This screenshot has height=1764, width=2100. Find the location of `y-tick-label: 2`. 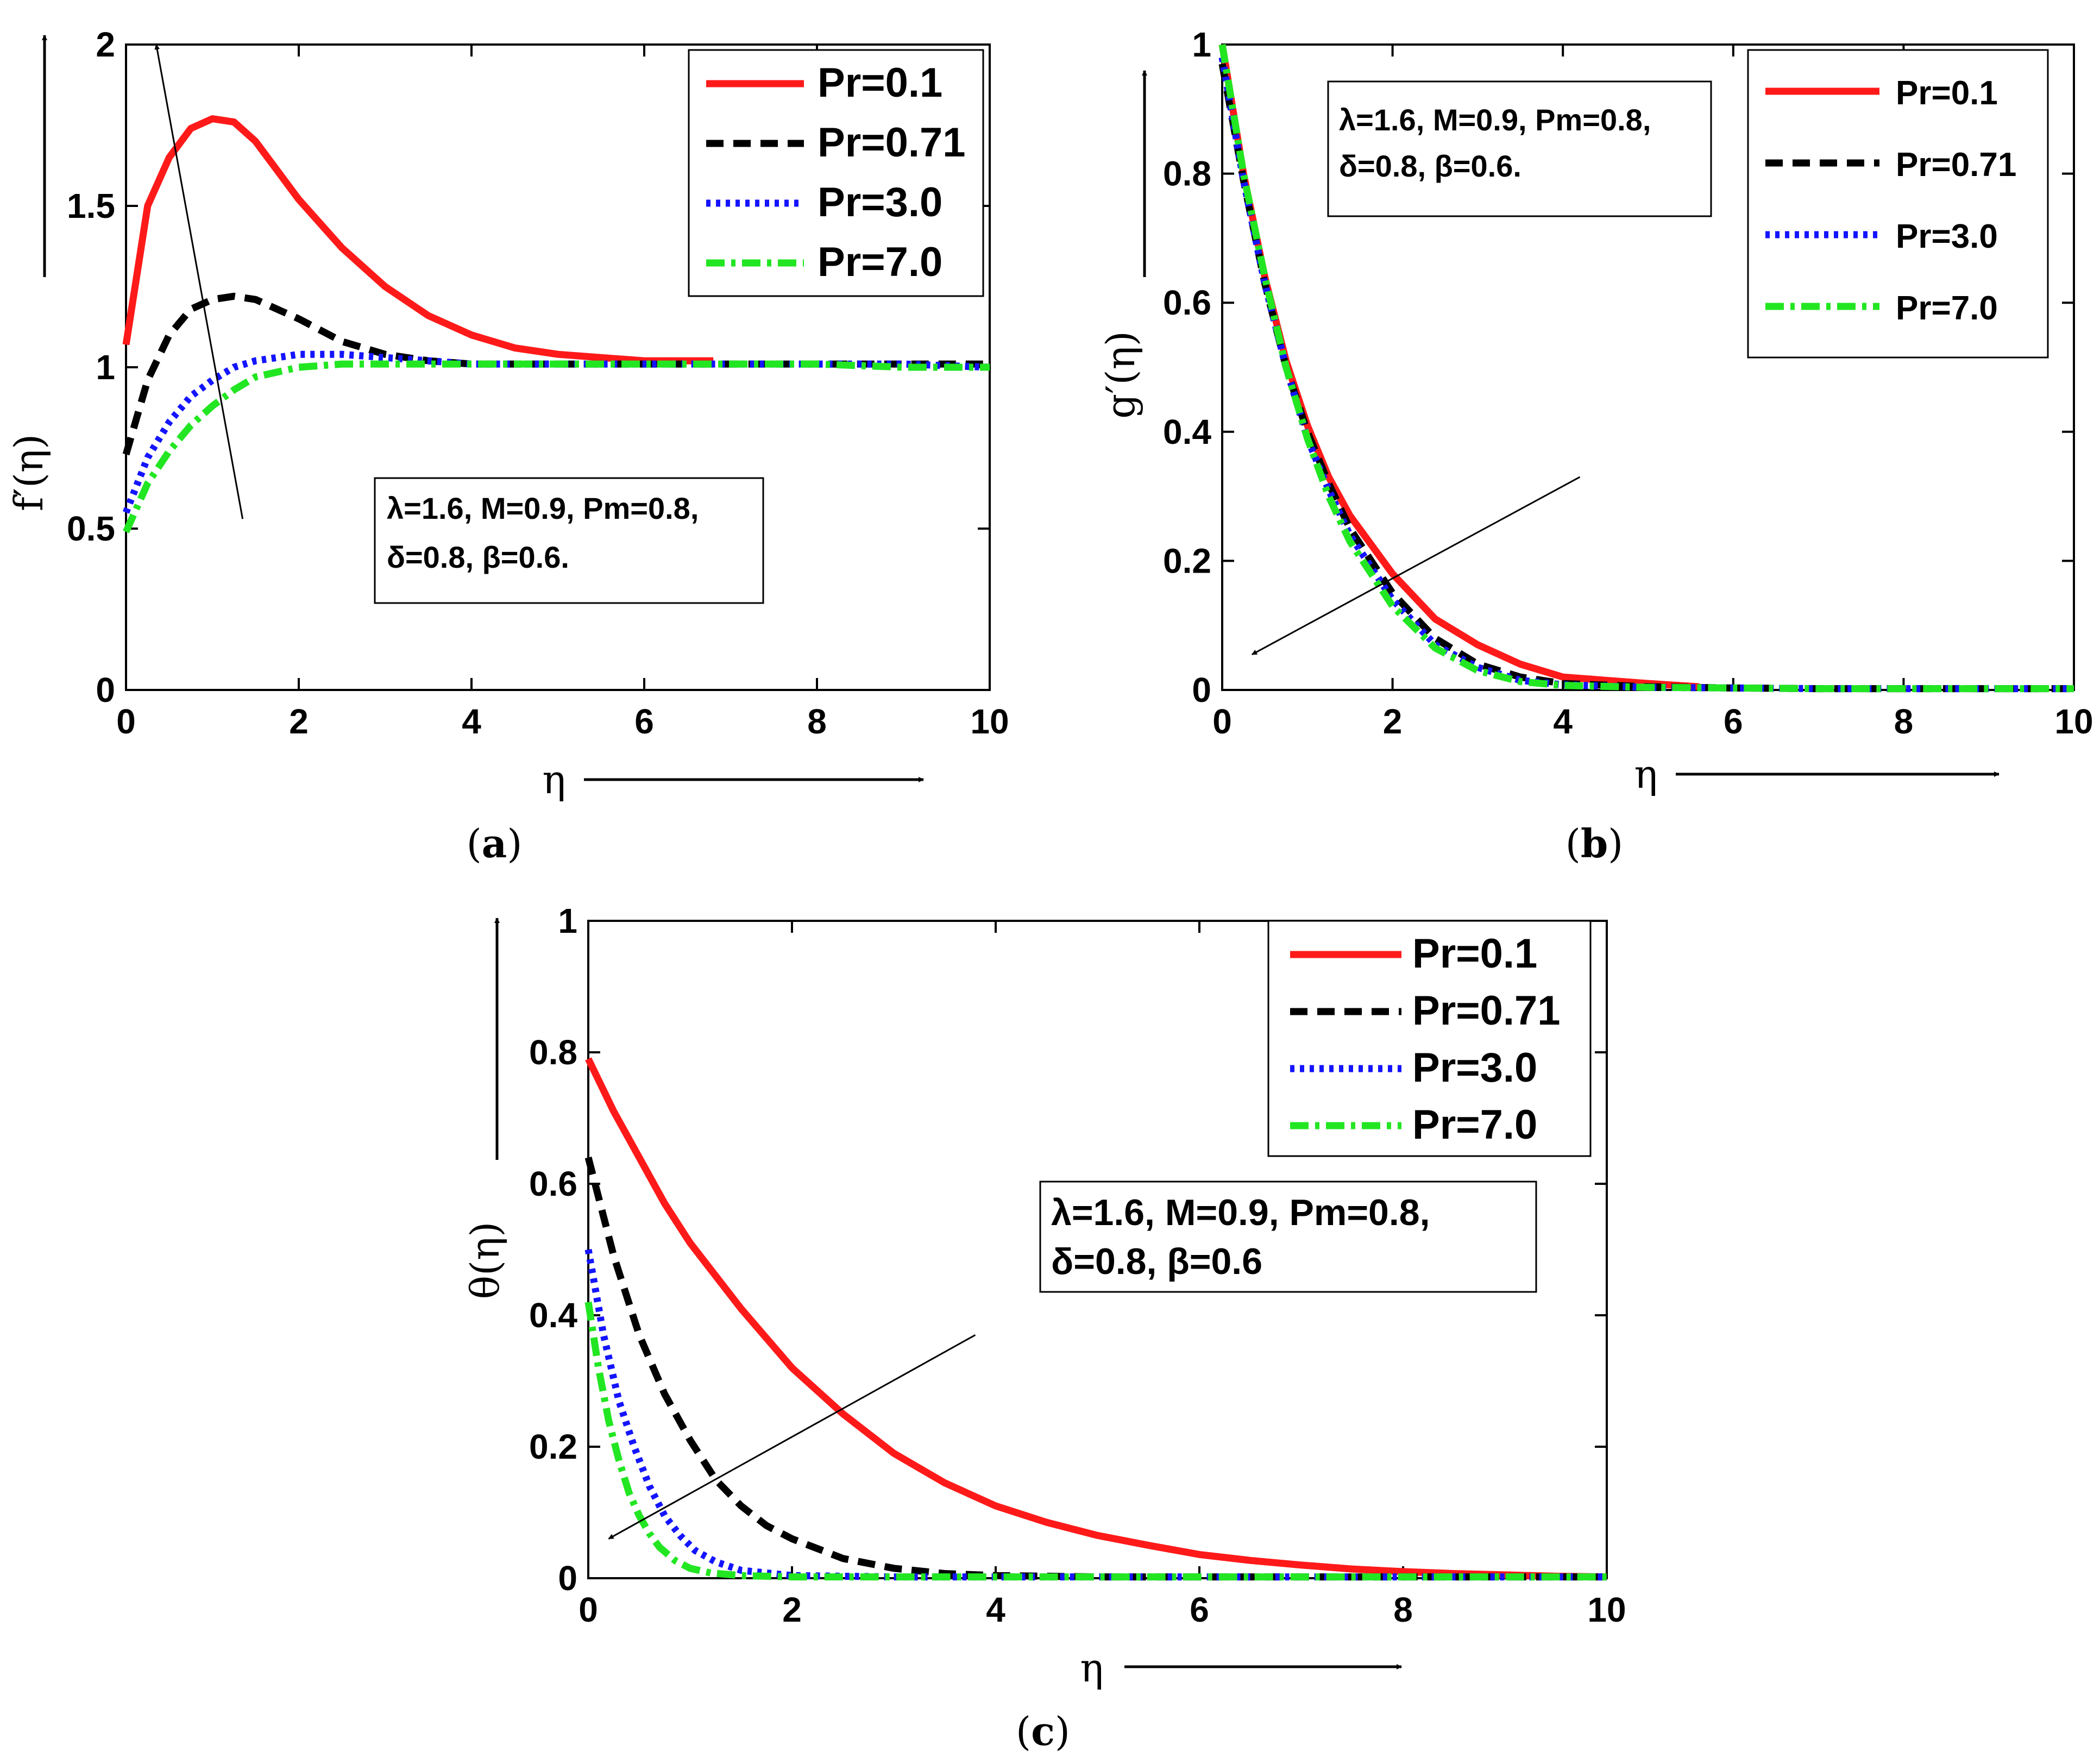

y-tick-label: 2 is located at coordinates (105, 45).